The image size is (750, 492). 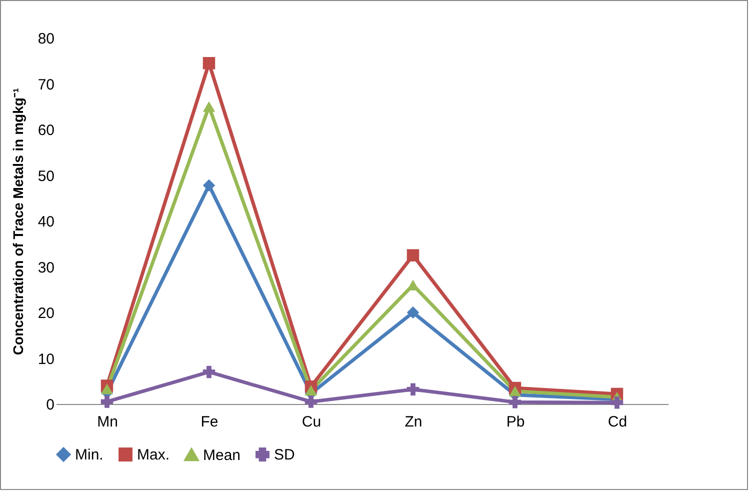 What do you see at coordinates (50, 405) in the screenshot?
I see `y-tick-label: 0` at bounding box center [50, 405].